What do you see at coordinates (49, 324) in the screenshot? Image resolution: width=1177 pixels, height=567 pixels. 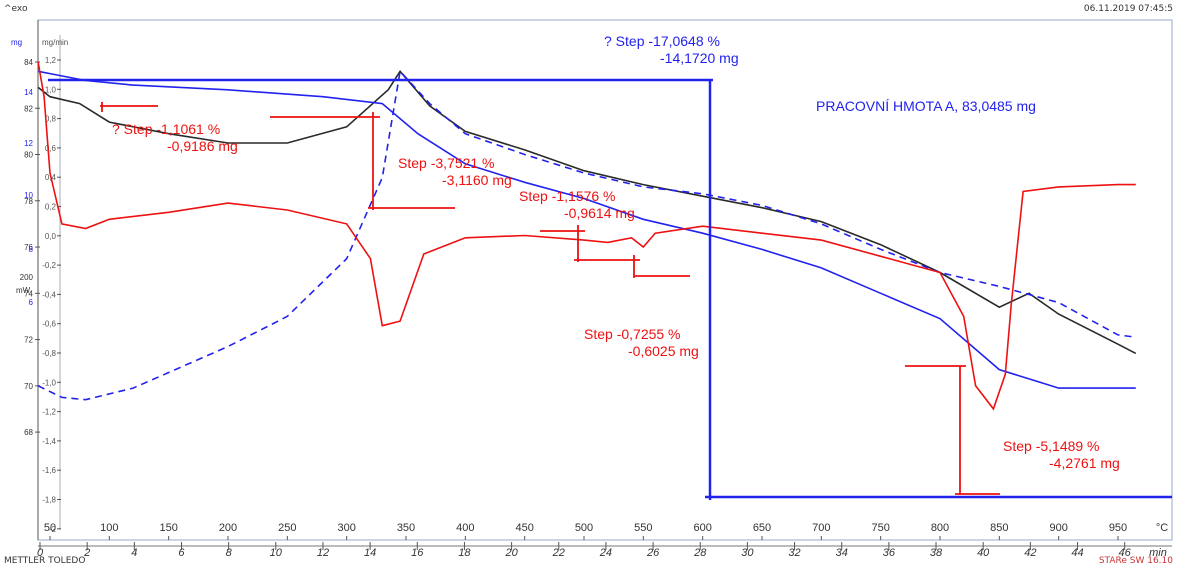 I see `y-dtg-tick-label: -0,6` at bounding box center [49, 324].